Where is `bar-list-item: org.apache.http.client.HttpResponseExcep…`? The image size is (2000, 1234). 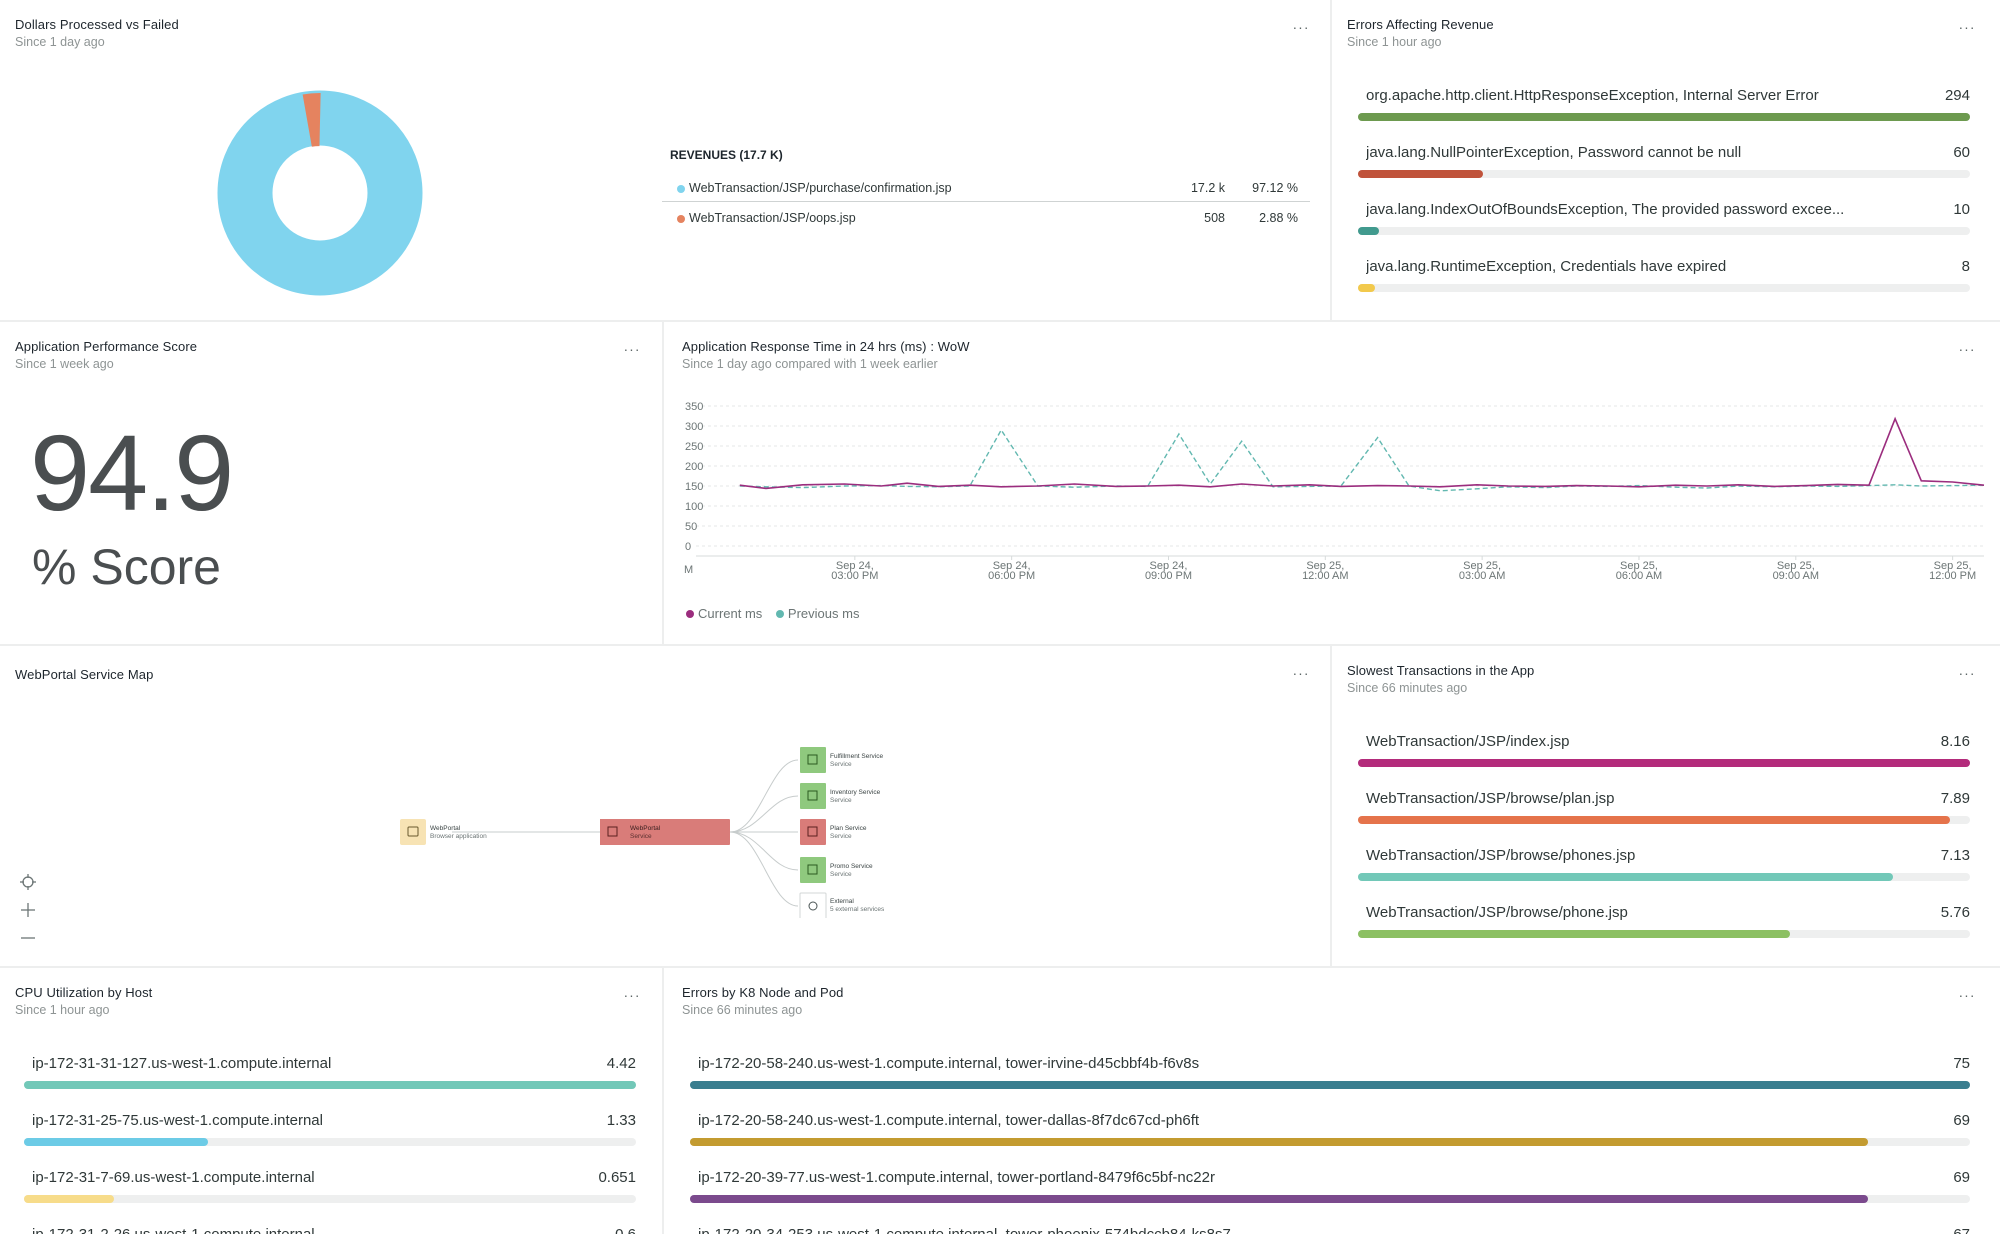 bar-list-item: org.apache.http.client.HttpResponseExcep… is located at coordinates (1664, 115).